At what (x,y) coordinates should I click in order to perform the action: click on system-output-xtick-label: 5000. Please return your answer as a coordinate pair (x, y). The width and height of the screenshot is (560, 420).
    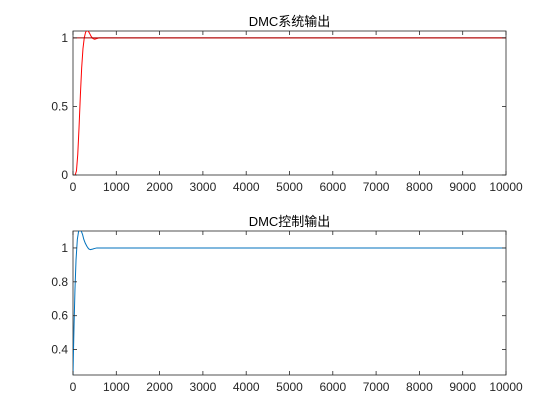
    Looking at the image, I should click on (289, 187).